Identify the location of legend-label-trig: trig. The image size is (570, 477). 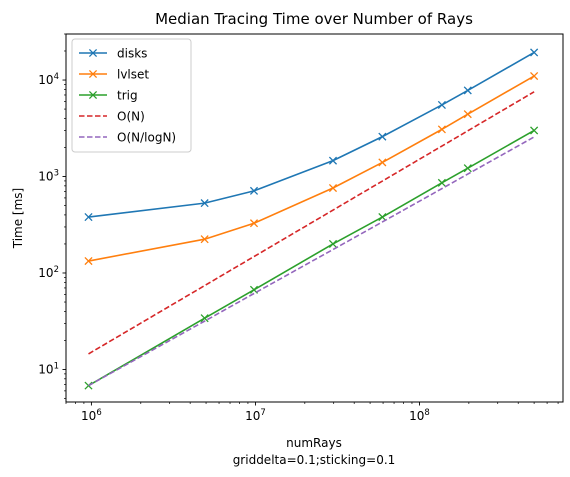
(127, 96).